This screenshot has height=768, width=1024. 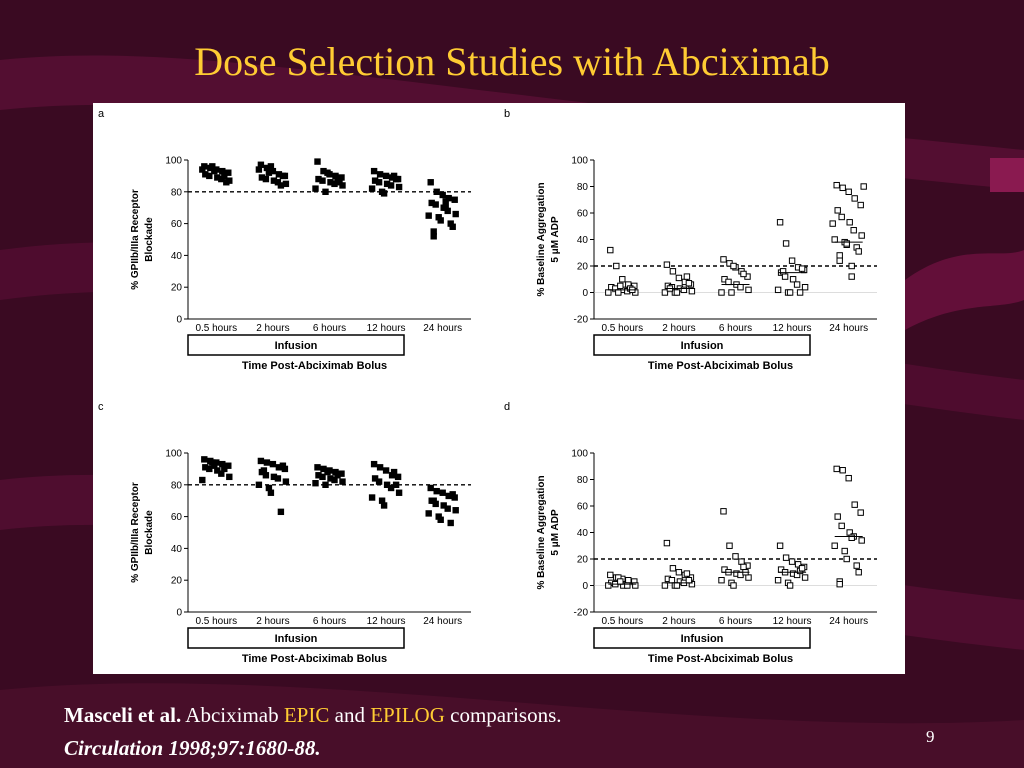 What do you see at coordinates (306, 715) in the screenshot?
I see `citation-trial-1: EPIC` at bounding box center [306, 715].